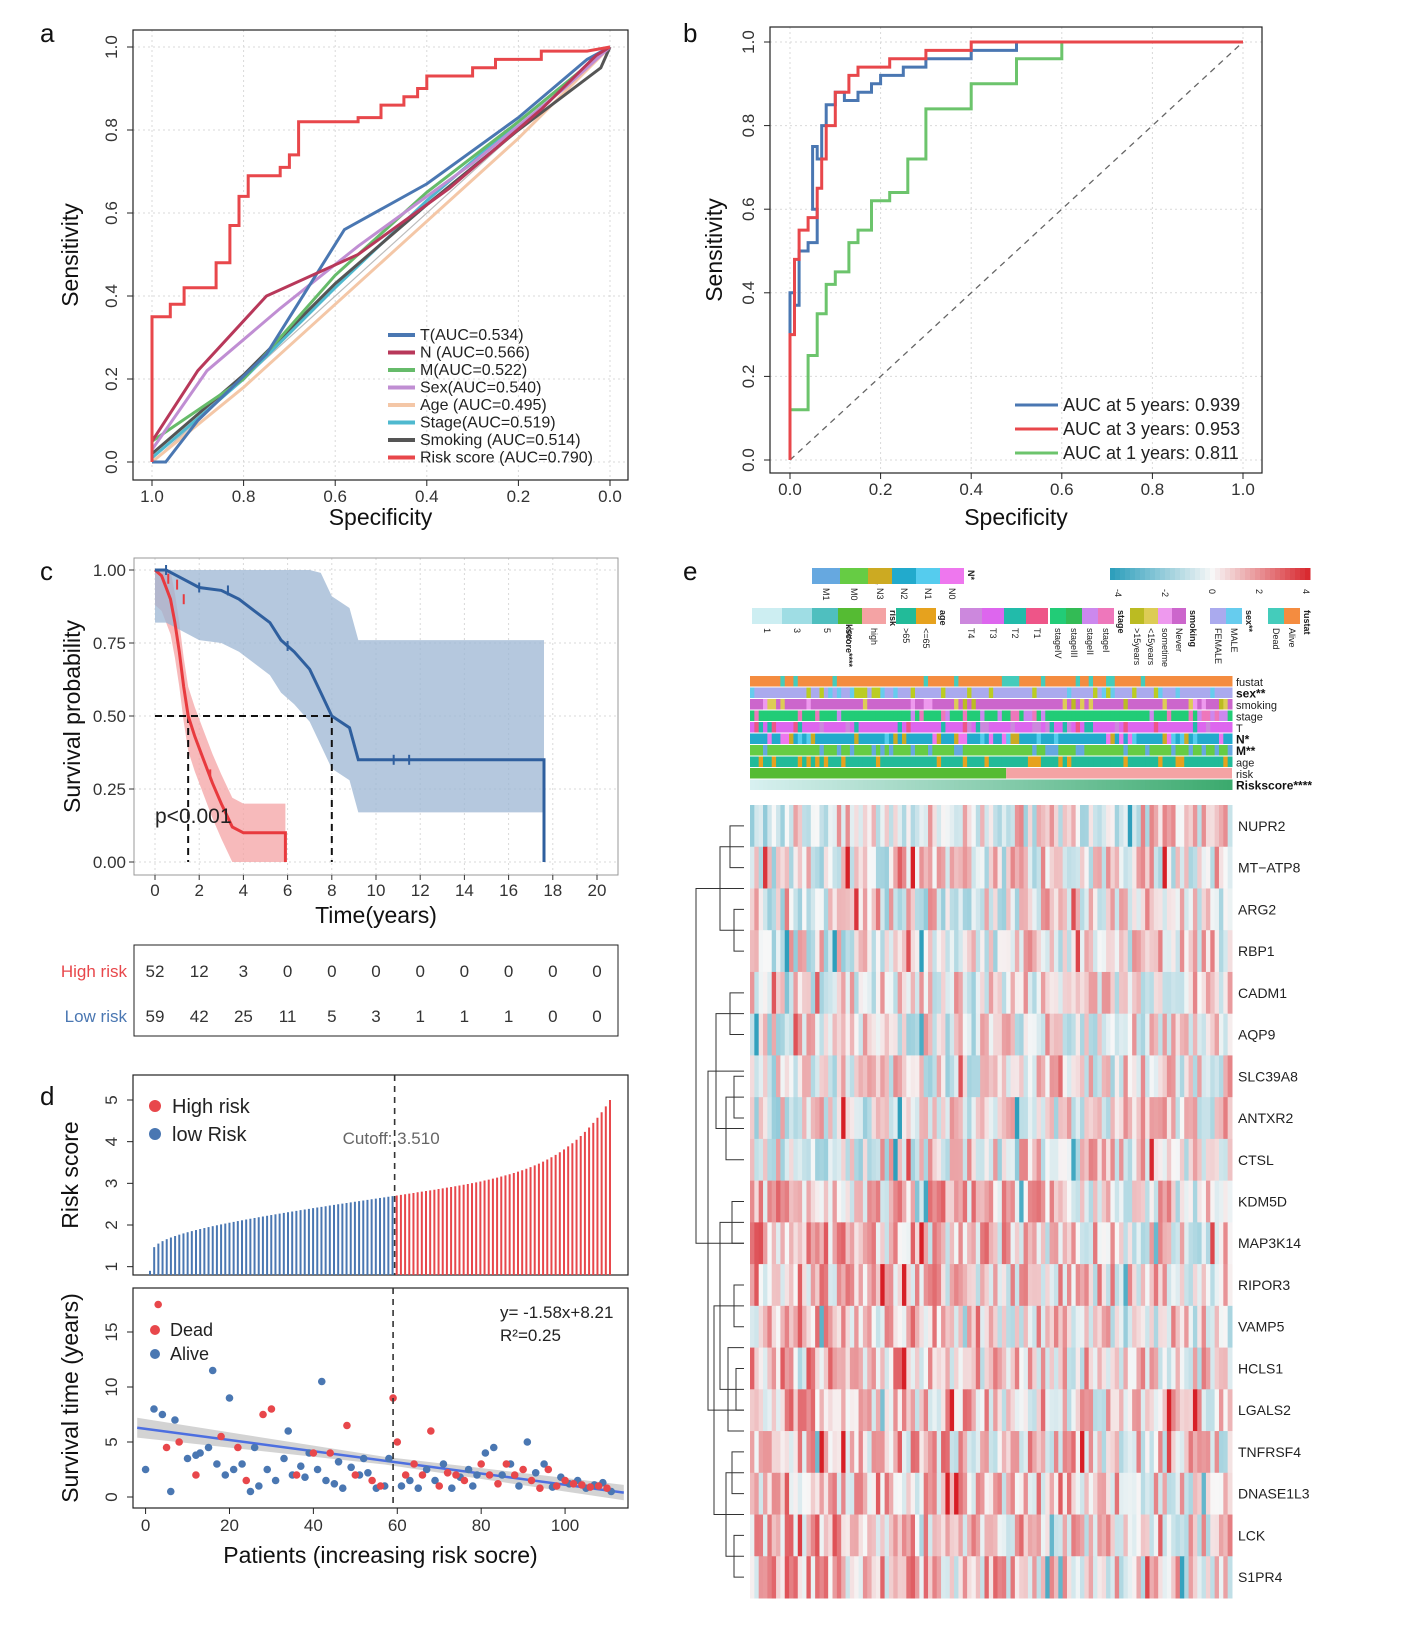  What do you see at coordinates (1256, 706) in the screenshot?
I see `annotation-row-label: smoking` at bounding box center [1256, 706].